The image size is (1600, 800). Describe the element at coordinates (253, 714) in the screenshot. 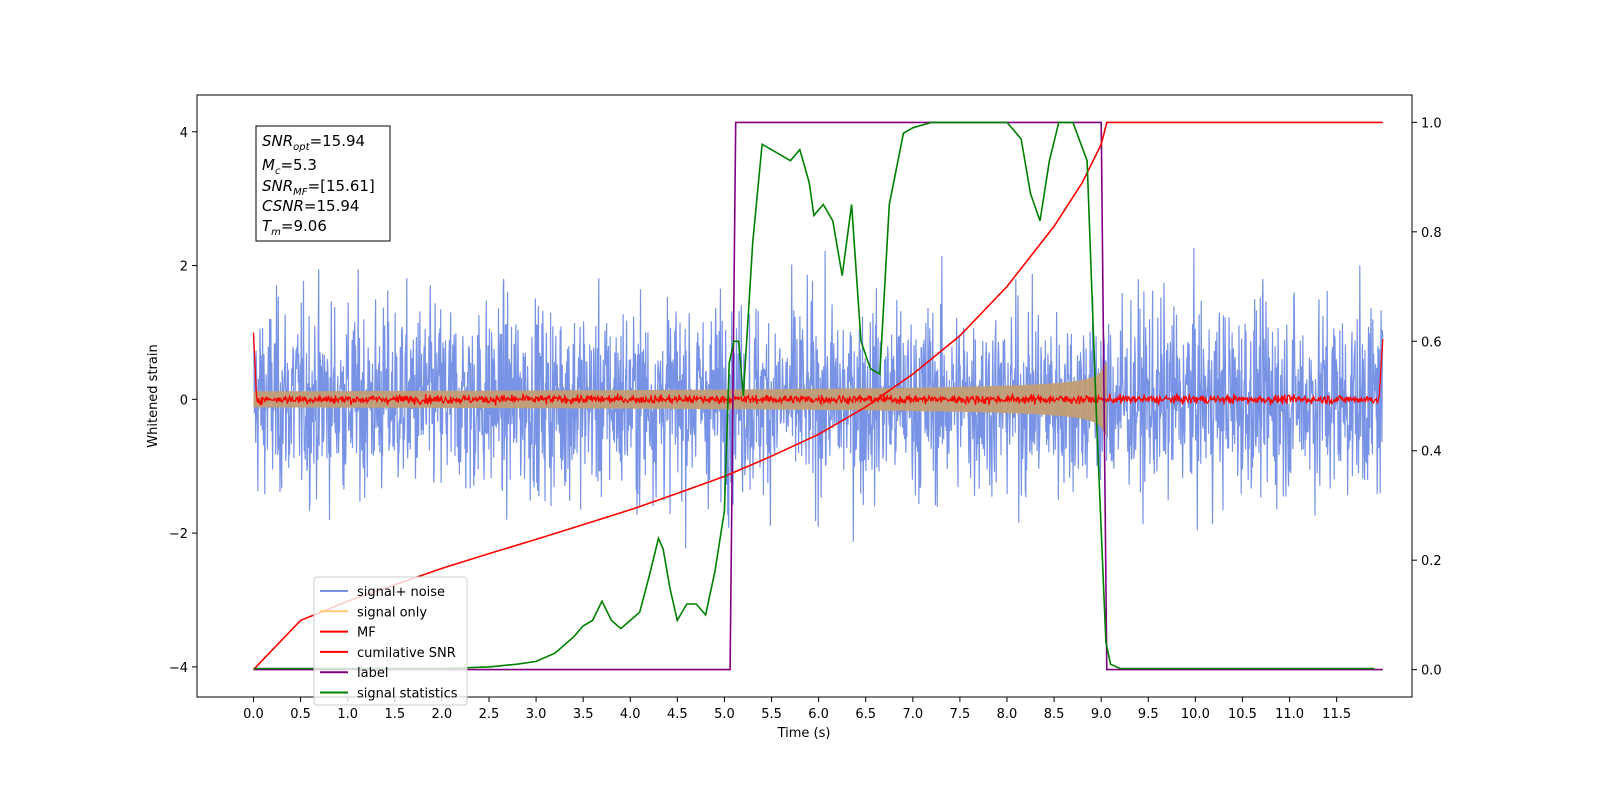

I see `x-tick-label: 0.0` at that location.